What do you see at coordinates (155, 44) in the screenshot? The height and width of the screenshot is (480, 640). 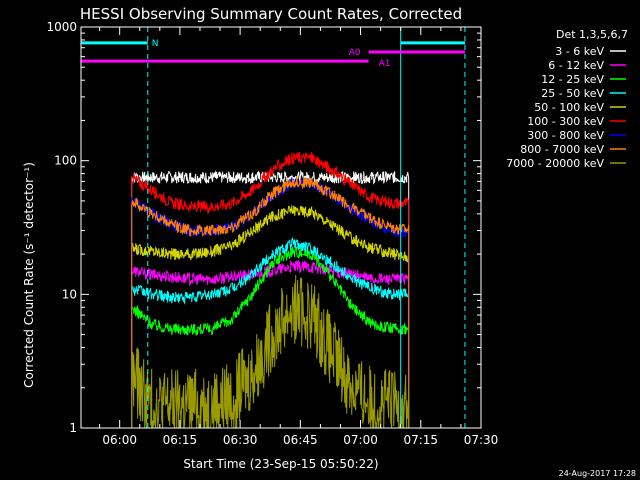 I see `annotation-label: N` at bounding box center [155, 44].